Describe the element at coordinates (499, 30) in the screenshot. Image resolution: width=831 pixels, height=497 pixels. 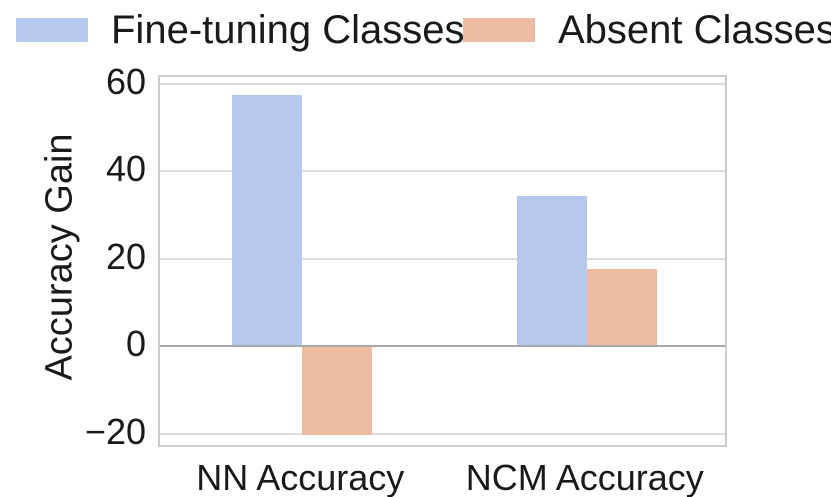
I see `legend-swatch-absent-classes` at that location.